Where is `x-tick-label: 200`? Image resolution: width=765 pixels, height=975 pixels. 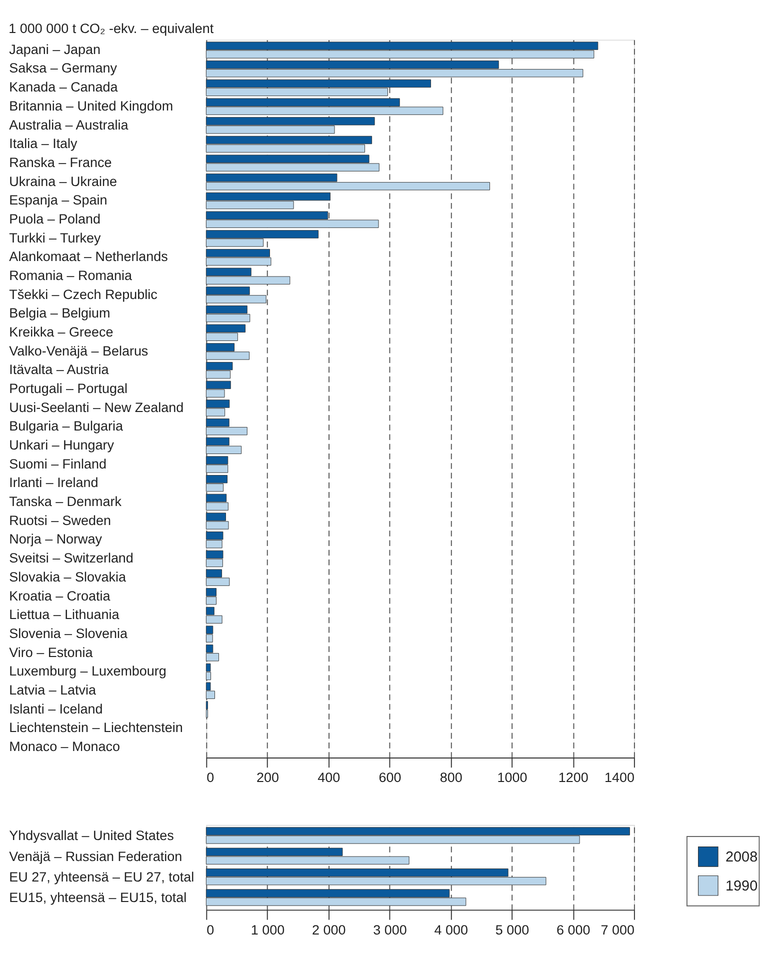
x-tick-label: 200 is located at coordinates (268, 778).